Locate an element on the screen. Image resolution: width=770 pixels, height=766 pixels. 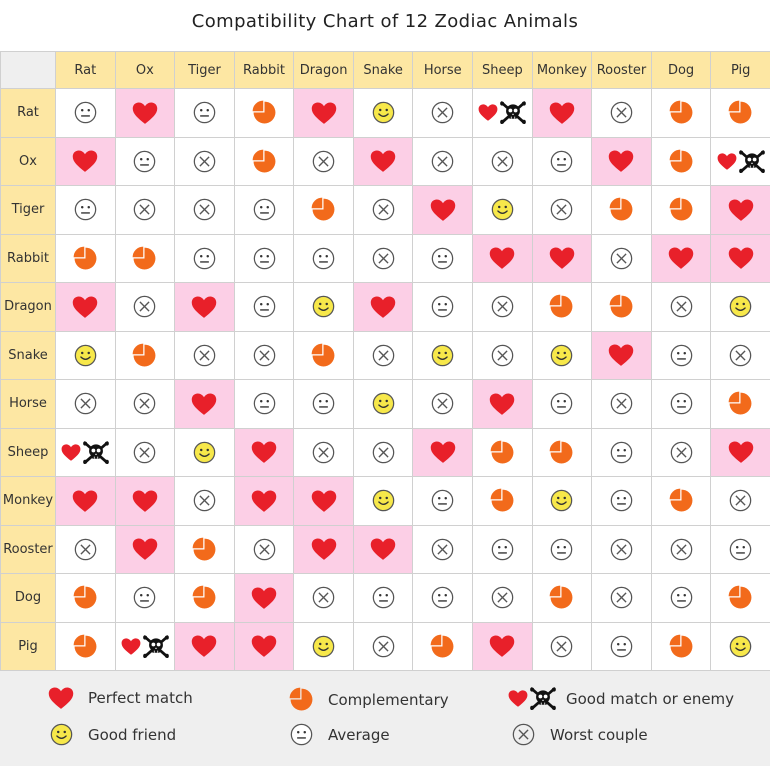
cell-pig-dog is located at coordinates (681, 646).